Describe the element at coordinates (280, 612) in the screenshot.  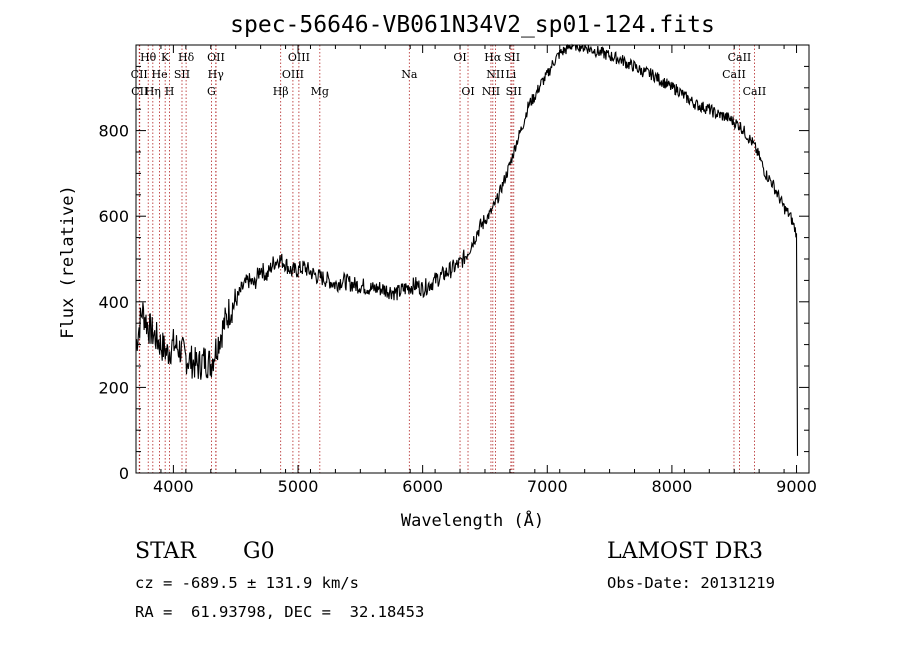
I see `coordinates: RA = 61.93798, DEC = 32.18453` at that location.